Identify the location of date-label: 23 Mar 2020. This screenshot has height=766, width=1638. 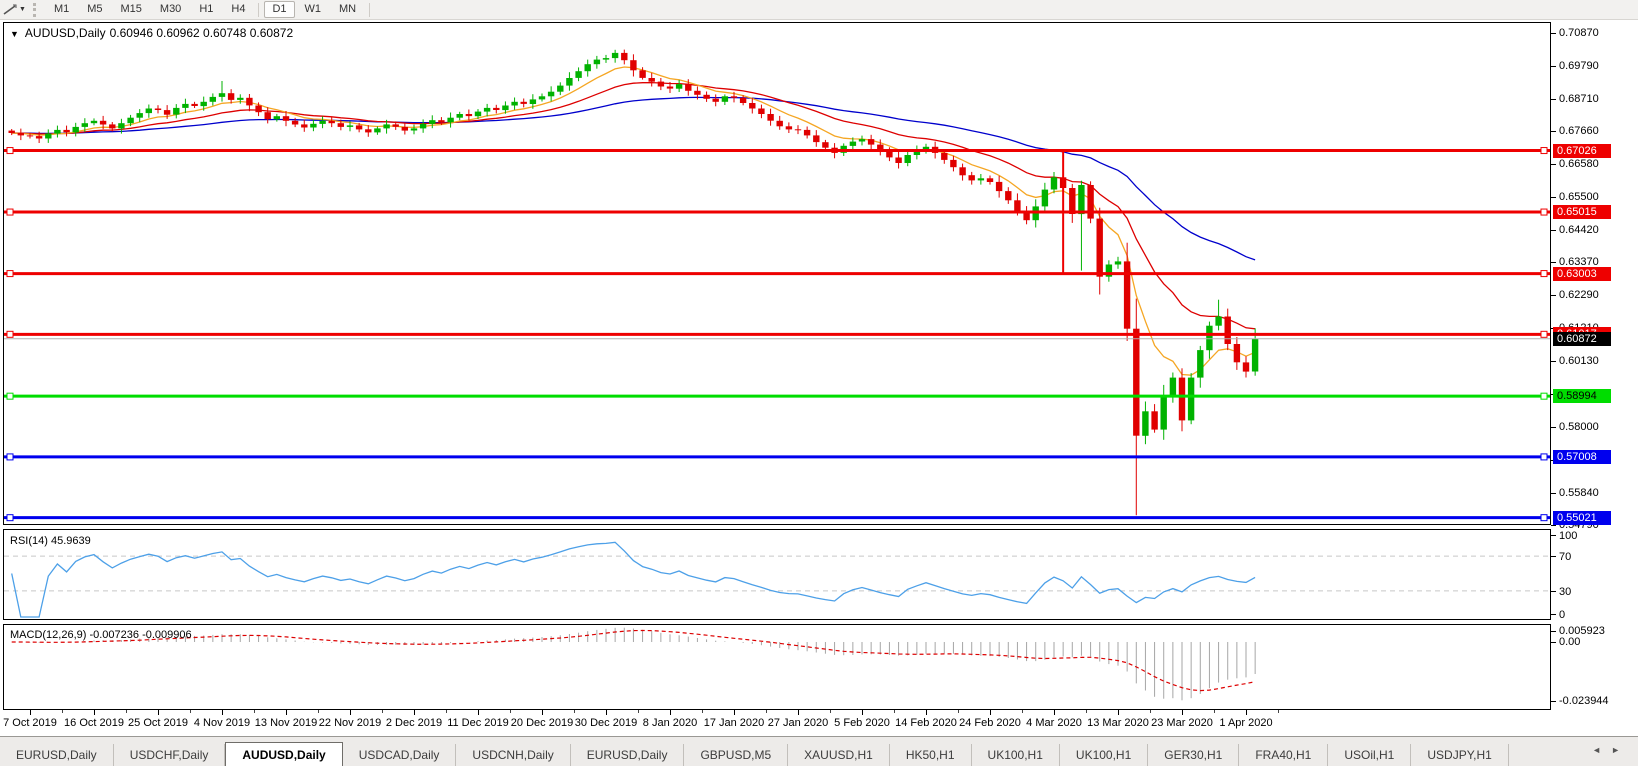
(1182, 723).